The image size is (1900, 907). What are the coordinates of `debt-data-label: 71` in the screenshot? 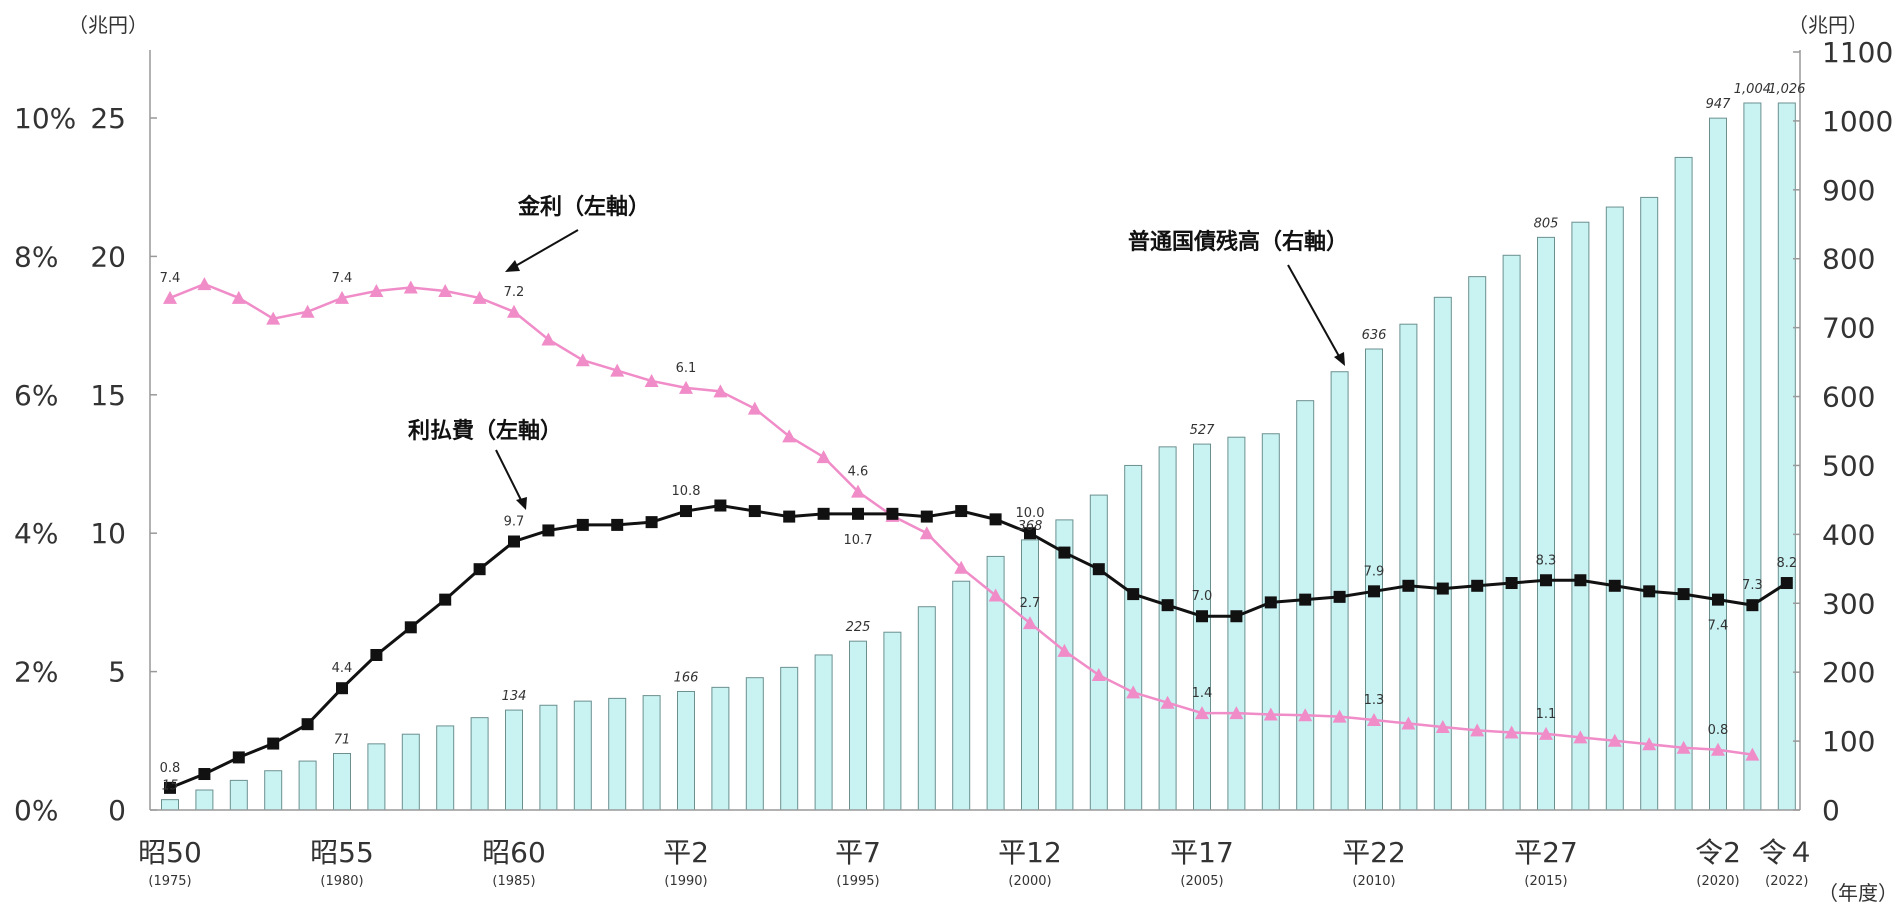 It's located at (342, 739).